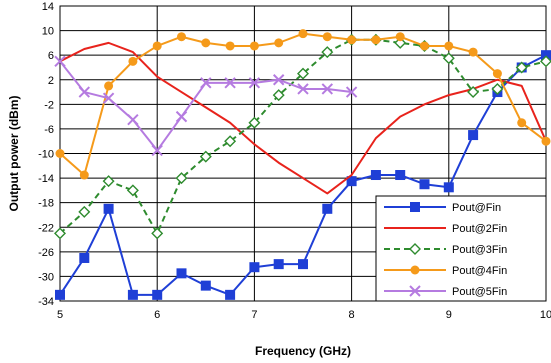  What do you see at coordinates (46, 204) in the screenshot?
I see `y-tick-label: -18` at bounding box center [46, 204].